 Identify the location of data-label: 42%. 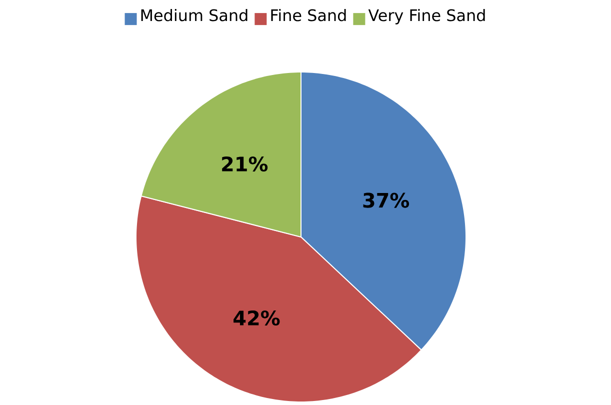
(257, 318).